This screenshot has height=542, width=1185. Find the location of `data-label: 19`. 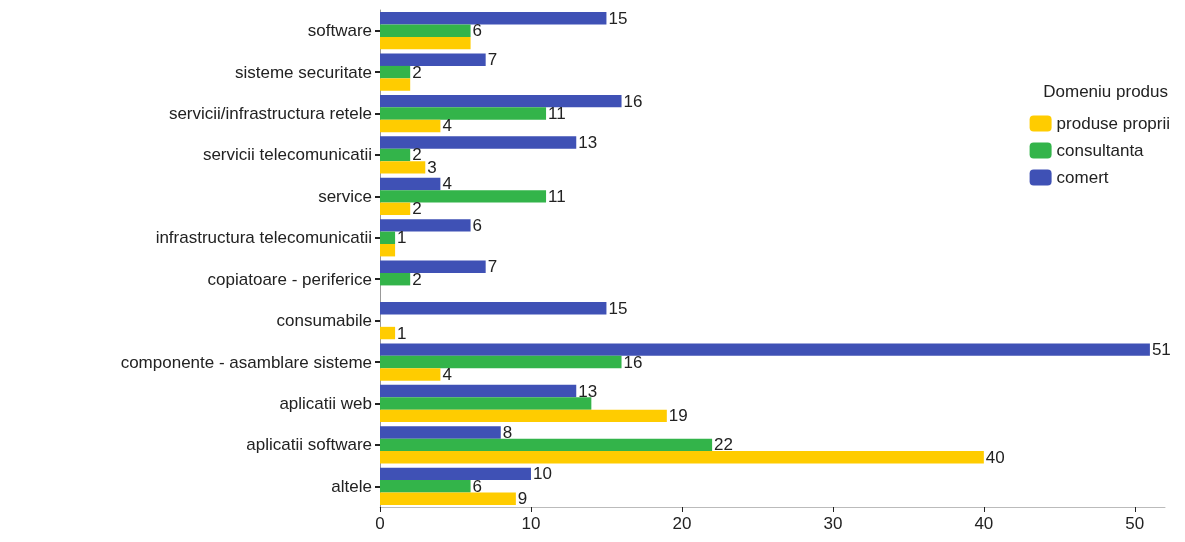

data-label: 19 is located at coordinates (678, 416).